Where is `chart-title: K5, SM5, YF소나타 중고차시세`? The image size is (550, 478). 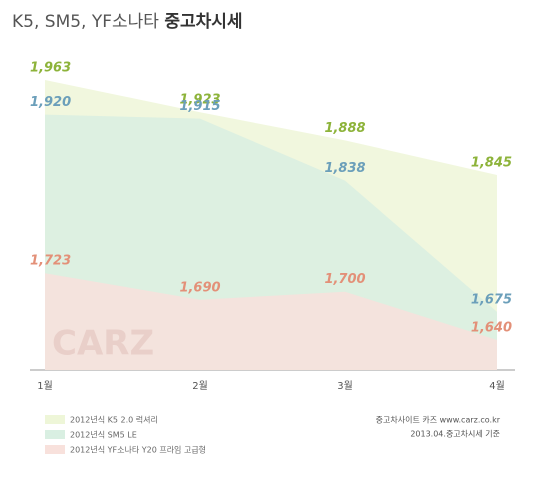
chart-title: K5, SM5, YF소나타 중고차시세 is located at coordinates (127, 22).